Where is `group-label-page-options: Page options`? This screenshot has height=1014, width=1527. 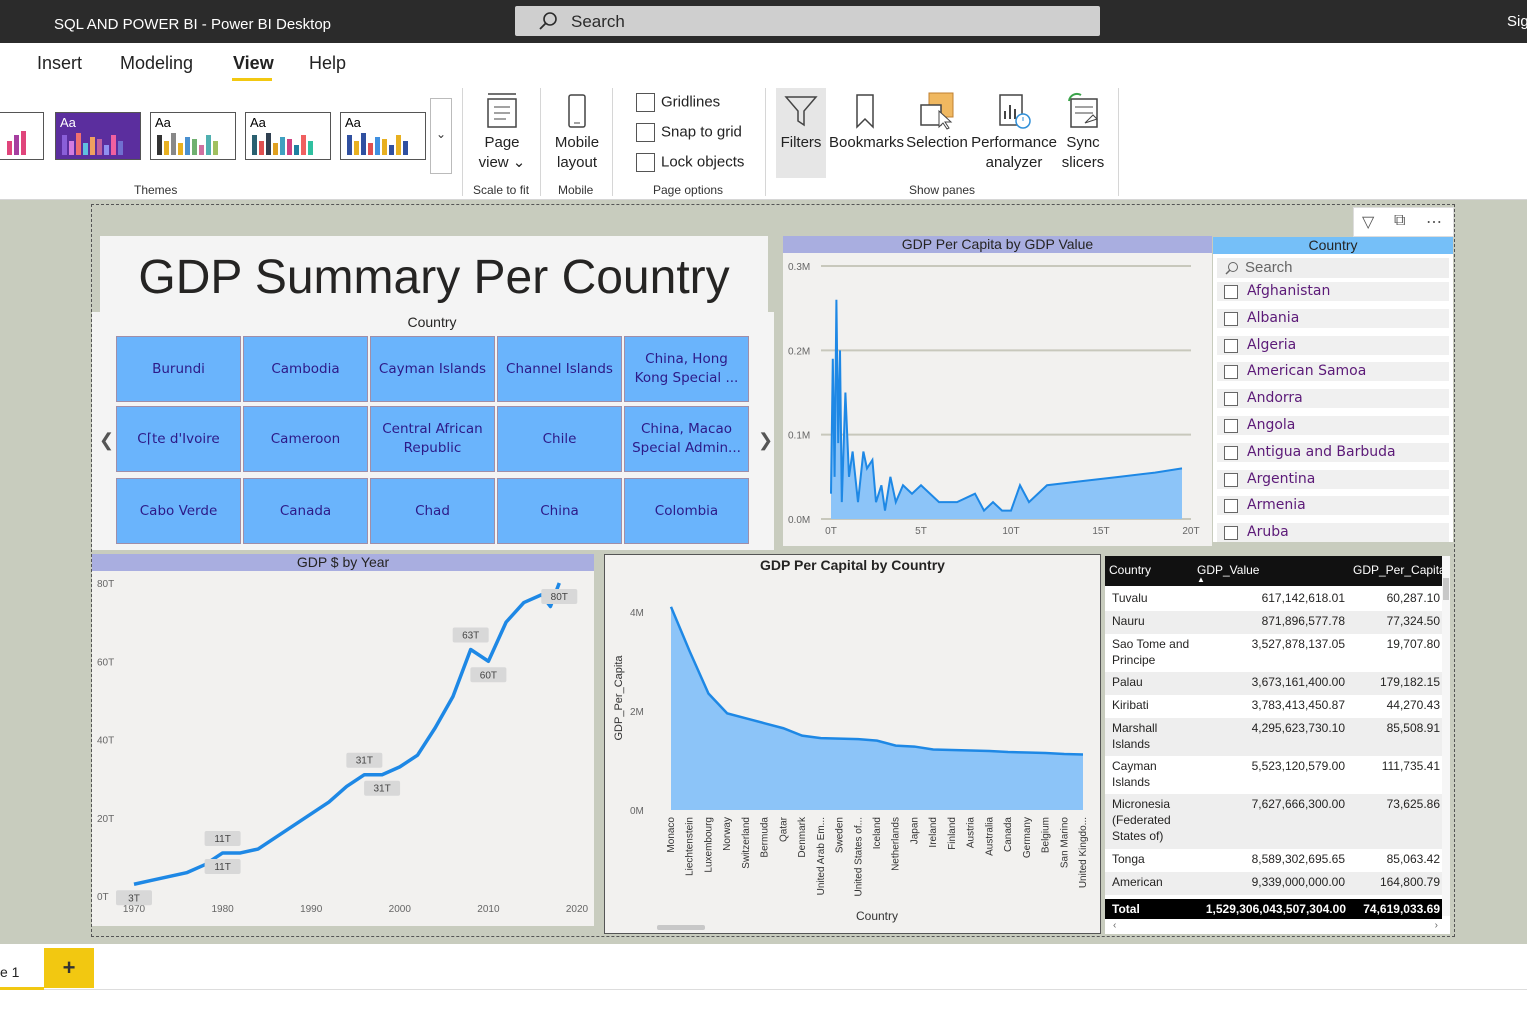
group-label-page-options: Page options is located at coordinates (688, 190).